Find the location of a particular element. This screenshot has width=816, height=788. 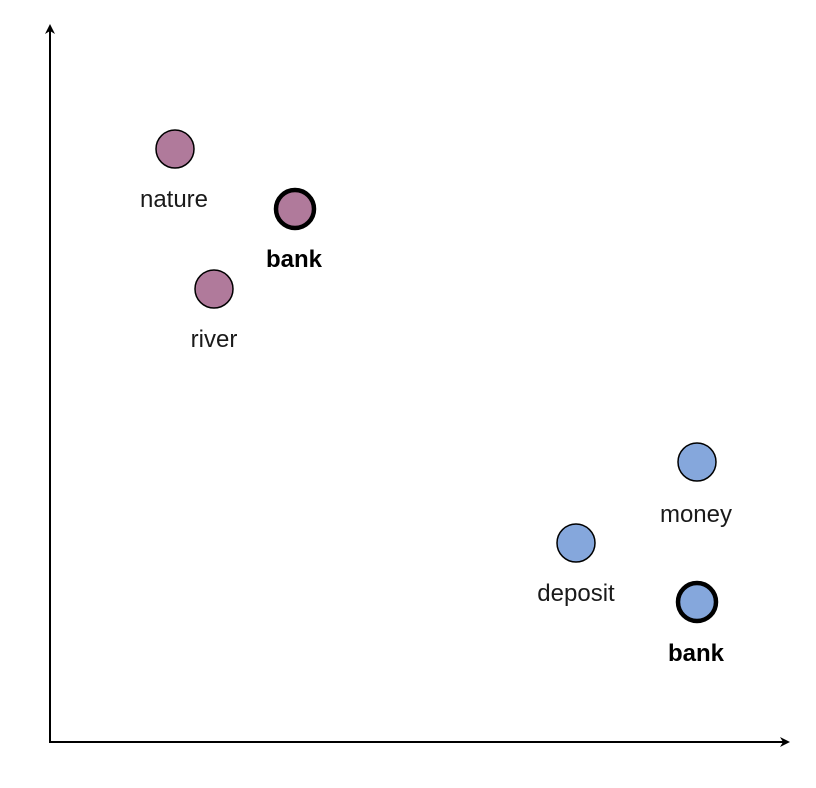

point-deposit: deposit is located at coordinates (576, 565).